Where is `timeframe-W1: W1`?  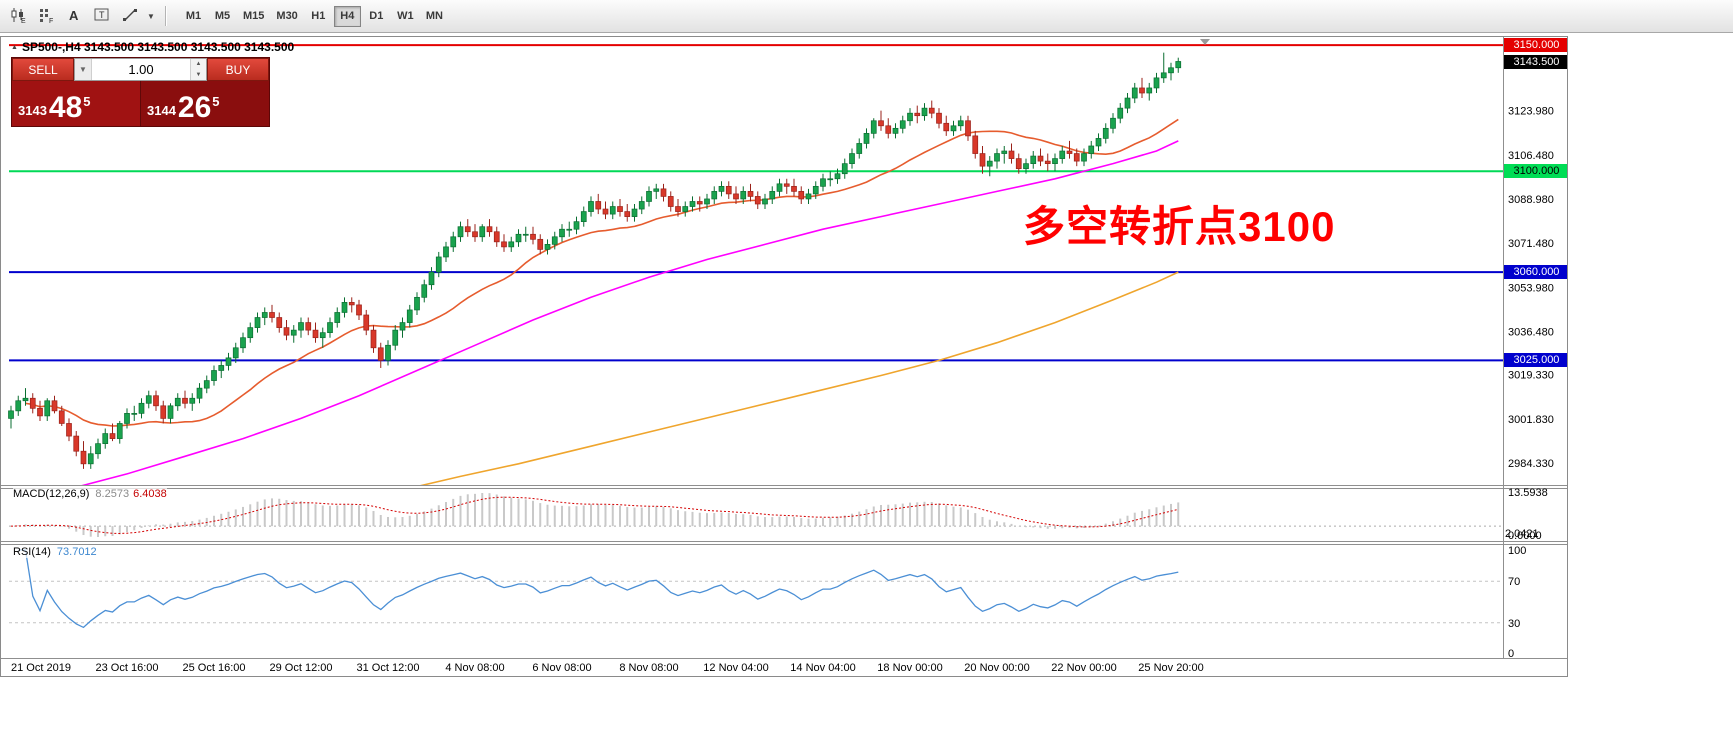 timeframe-W1: W1 is located at coordinates (405, 16).